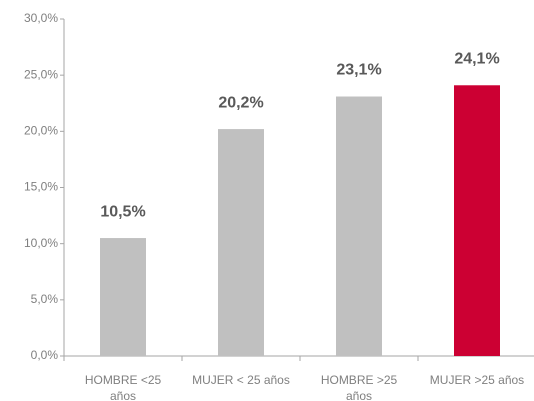 The width and height of the screenshot is (534, 401). What do you see at coordinates (41, 243) in the screenshot?
I see `y-tick-label: 10,0%` at bounding box center [41, 243].